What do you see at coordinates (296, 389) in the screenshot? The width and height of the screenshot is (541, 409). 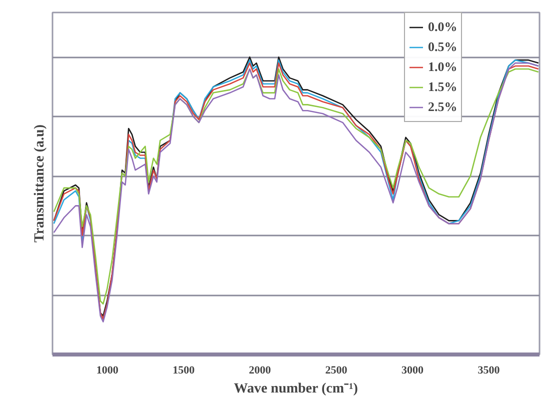 I see `x-axis-title: Wave number (cm⁻¹)` at bounding box center [296, 389].